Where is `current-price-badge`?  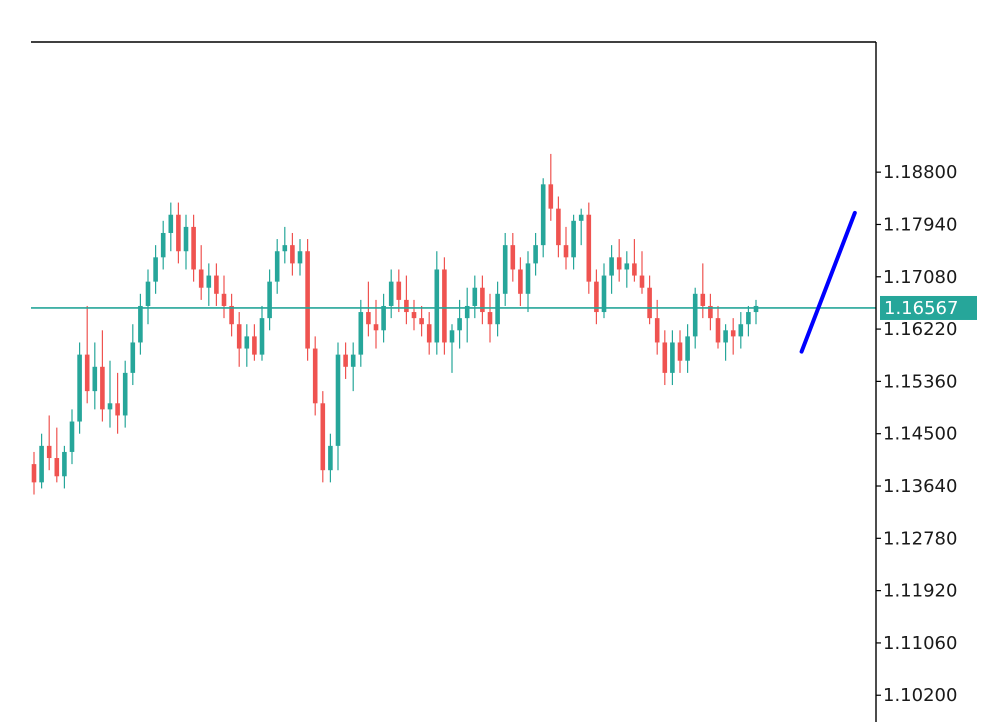 current-price-badge is located at coordinates (928, 307).